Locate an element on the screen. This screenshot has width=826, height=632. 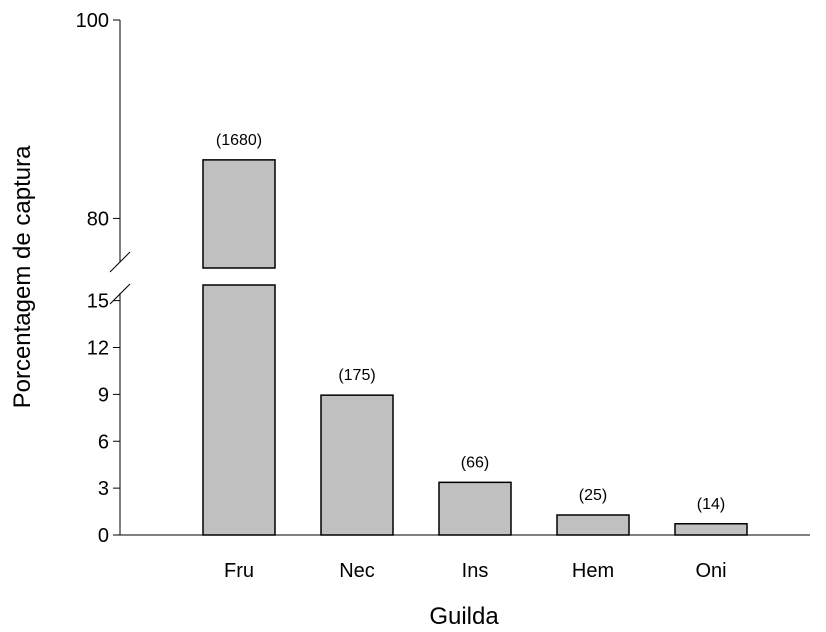
y-tick-label: 3 is located at coordinates (103, 489).